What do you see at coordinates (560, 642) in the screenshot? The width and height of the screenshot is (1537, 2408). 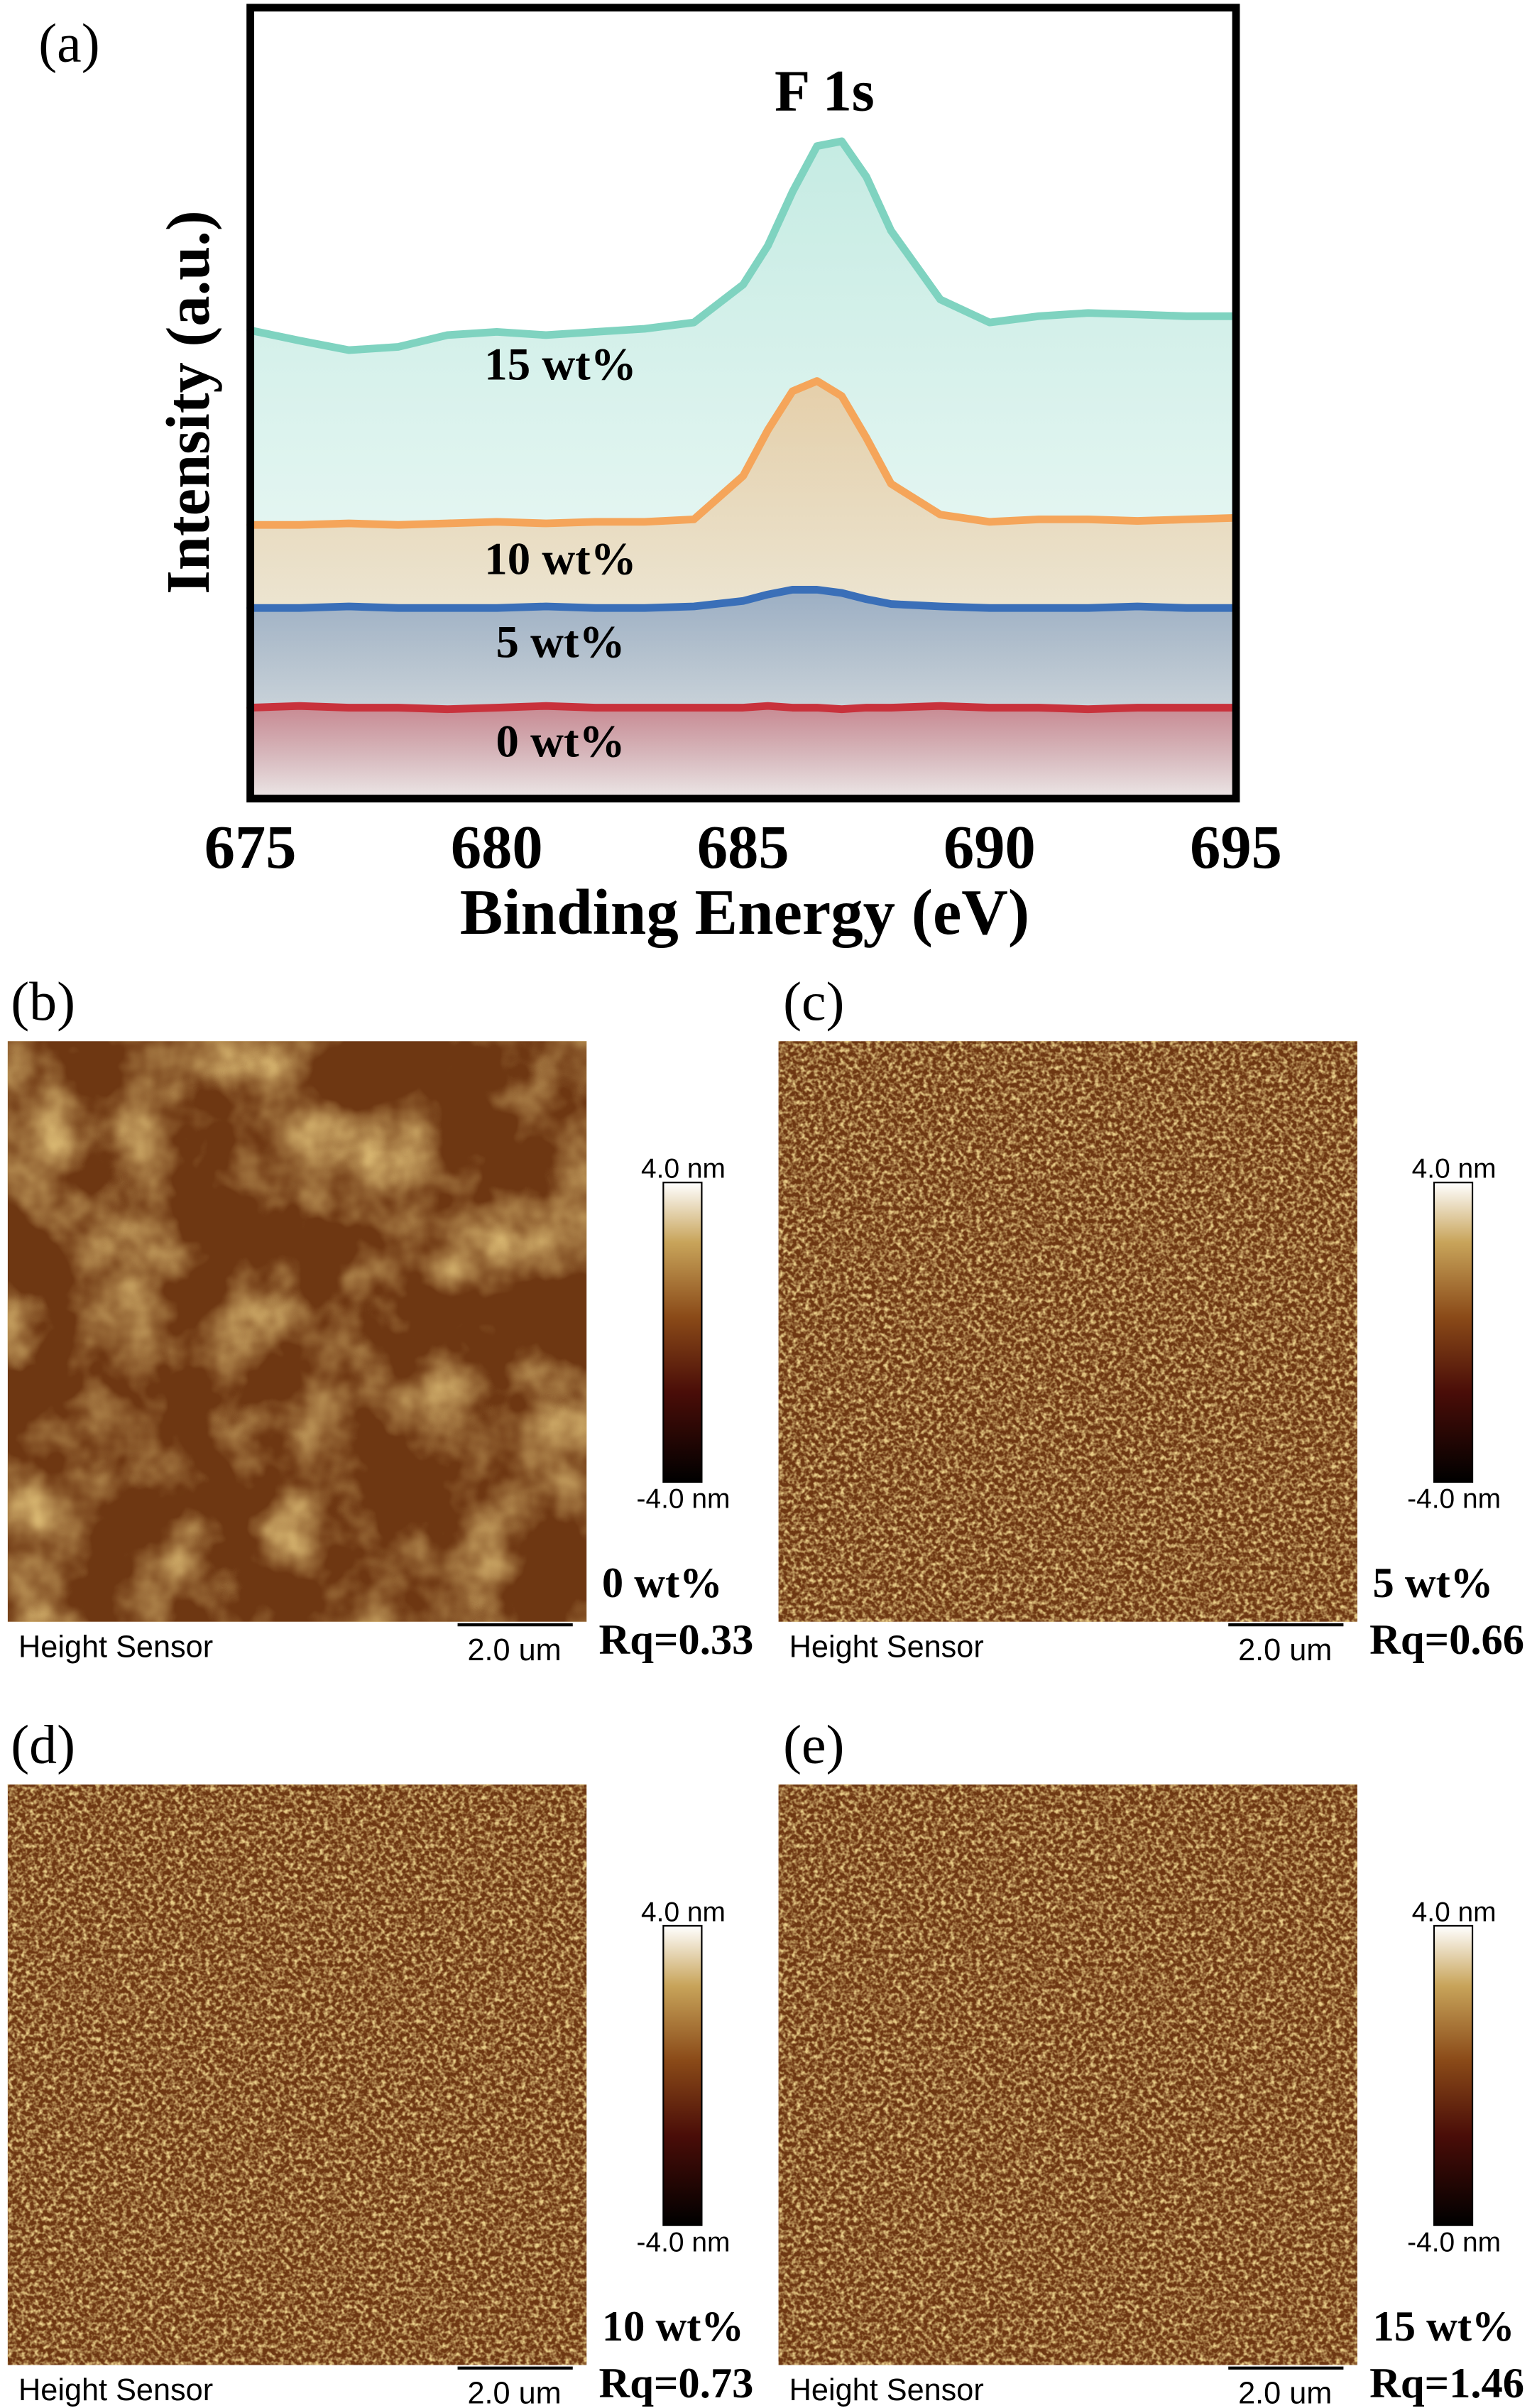 I see `series-label: 5 wt%` at bounding box center [560, 642].